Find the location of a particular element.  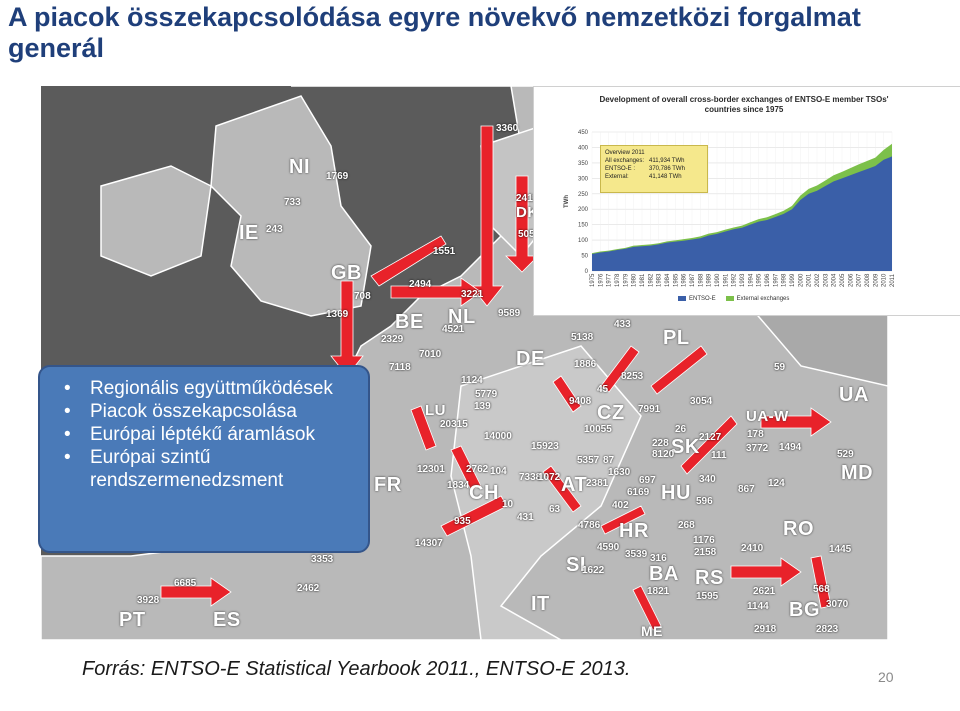

x-tick-label: 1993 is located at coordinates (743, 280).